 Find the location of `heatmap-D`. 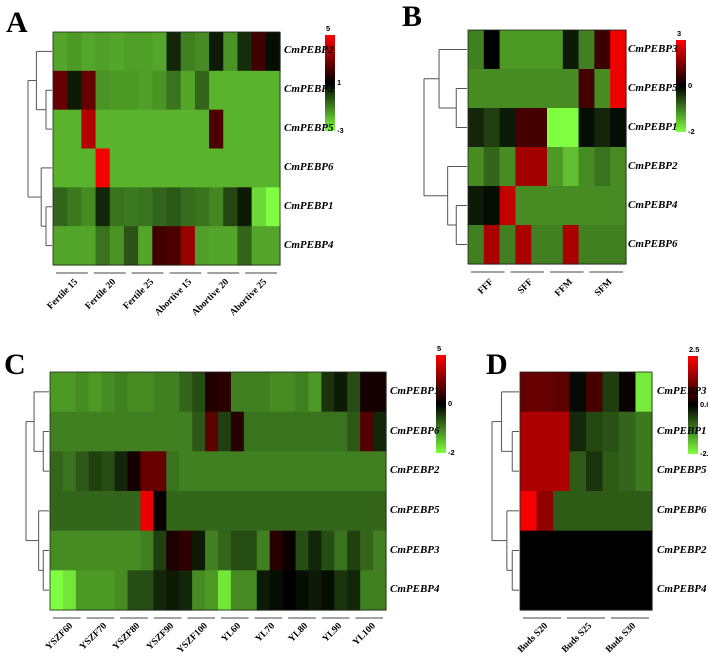

heatmap-D is located at coordinates (586, 491).